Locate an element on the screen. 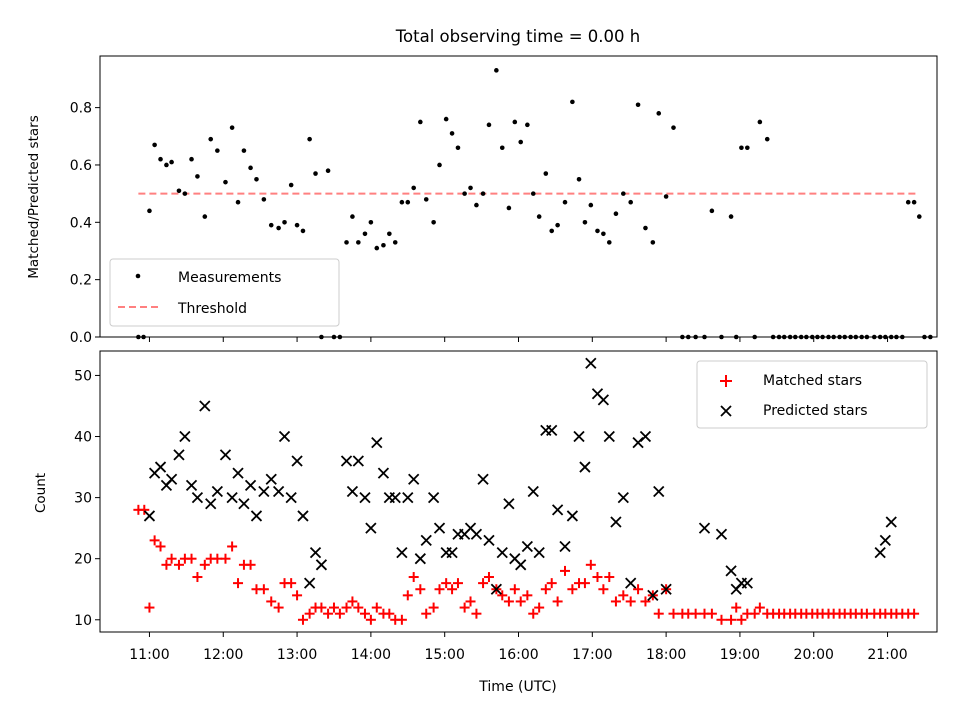 This screenshot has width=960, height=720. y-axis-ticks-count: 10 20 30 40 50 is located at coordinates (87, 498).